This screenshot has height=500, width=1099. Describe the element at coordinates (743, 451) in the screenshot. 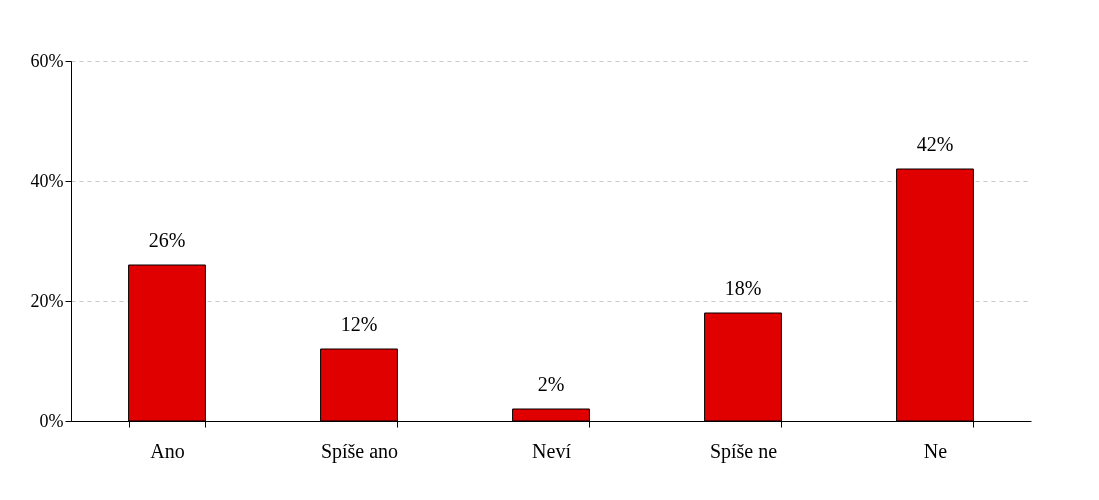

I see `x-tick-label: Spíše ne` at that location.